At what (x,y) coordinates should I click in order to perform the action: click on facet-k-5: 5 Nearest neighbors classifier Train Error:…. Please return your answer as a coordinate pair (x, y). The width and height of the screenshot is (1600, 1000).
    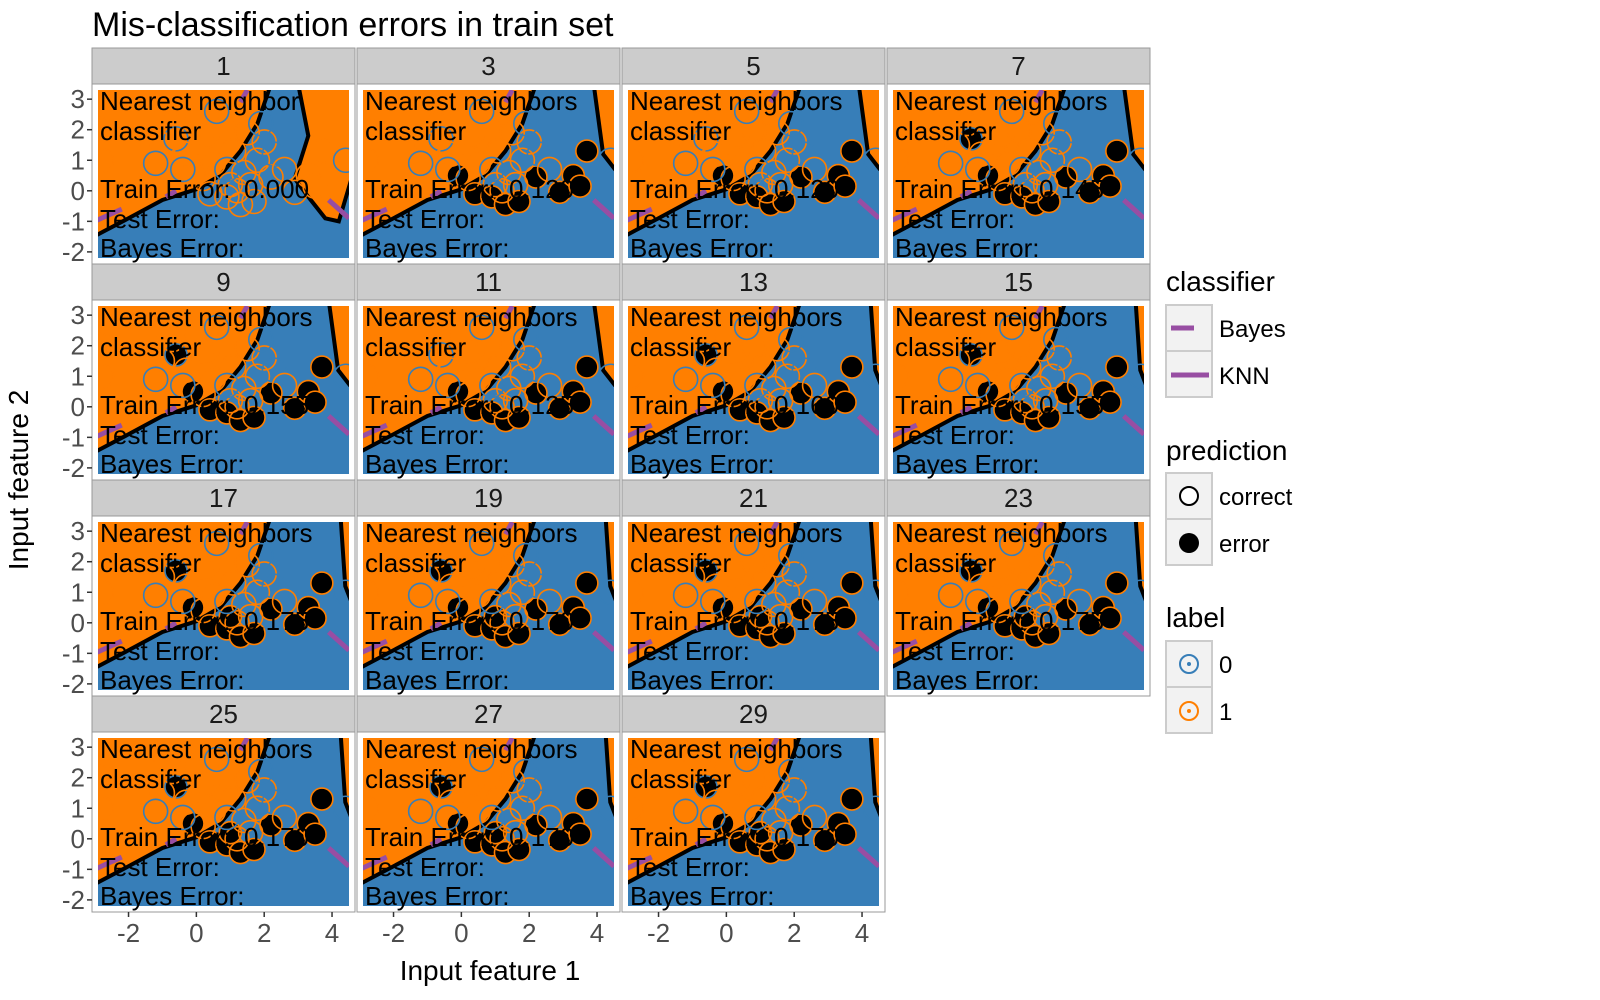
    Looking at the image, I should click on (753, 156).